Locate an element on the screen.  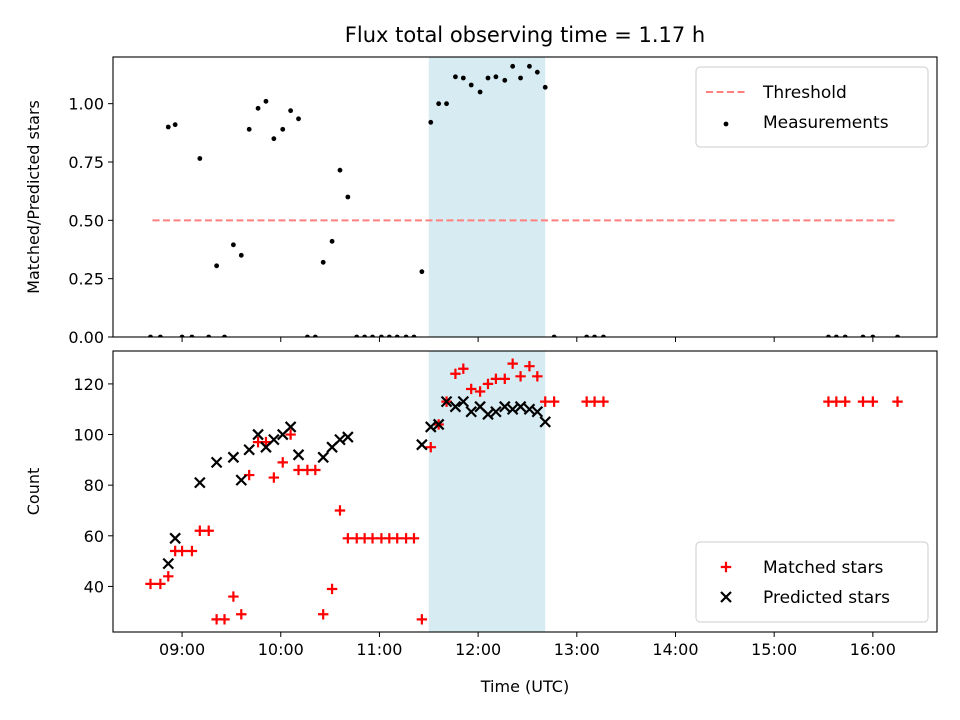
legend-measurement-swatch is located at coordinates (726, 124).